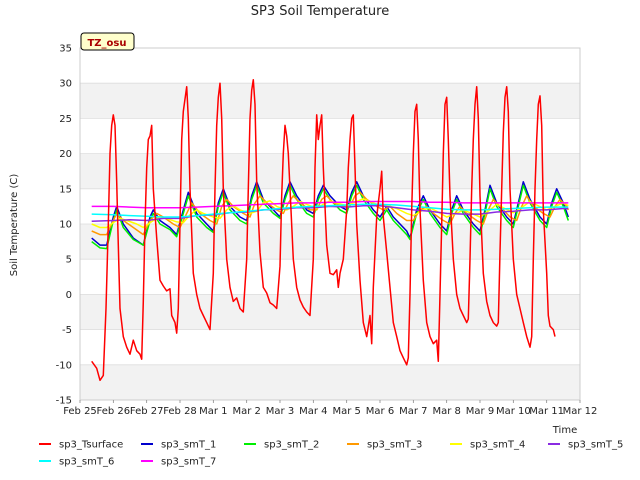  Describe the element at coordinates (246, 411) in the screenshot. I see `x-tick-label: Mar 2` at that location.